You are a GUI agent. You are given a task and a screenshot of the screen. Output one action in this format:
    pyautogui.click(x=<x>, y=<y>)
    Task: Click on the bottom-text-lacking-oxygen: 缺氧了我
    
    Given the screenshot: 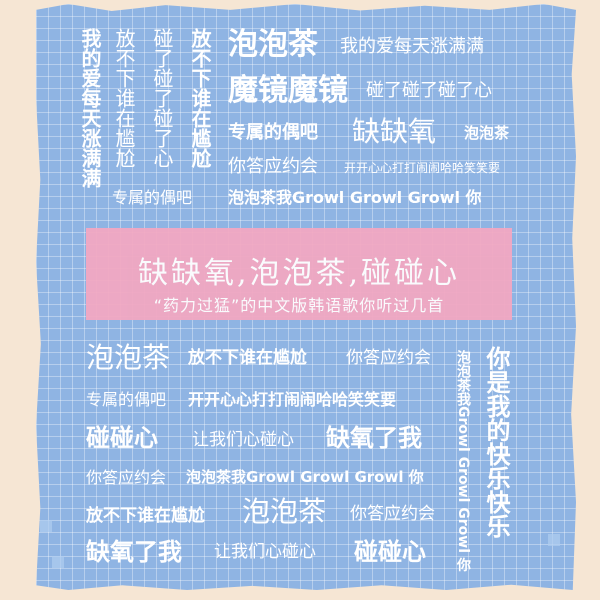 What is the action you would take?
    pyautogui.click(x=374, y=438)
    